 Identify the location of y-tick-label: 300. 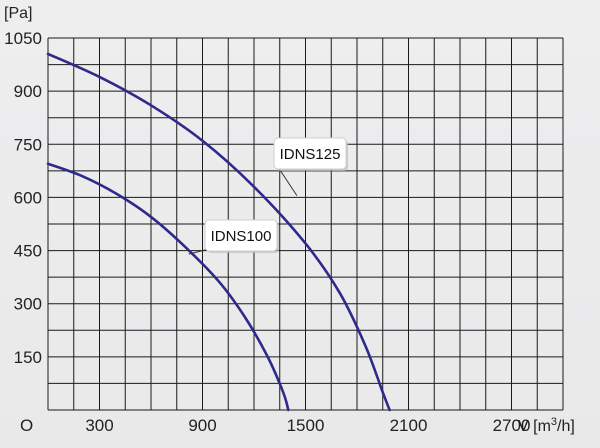
(28, 304).